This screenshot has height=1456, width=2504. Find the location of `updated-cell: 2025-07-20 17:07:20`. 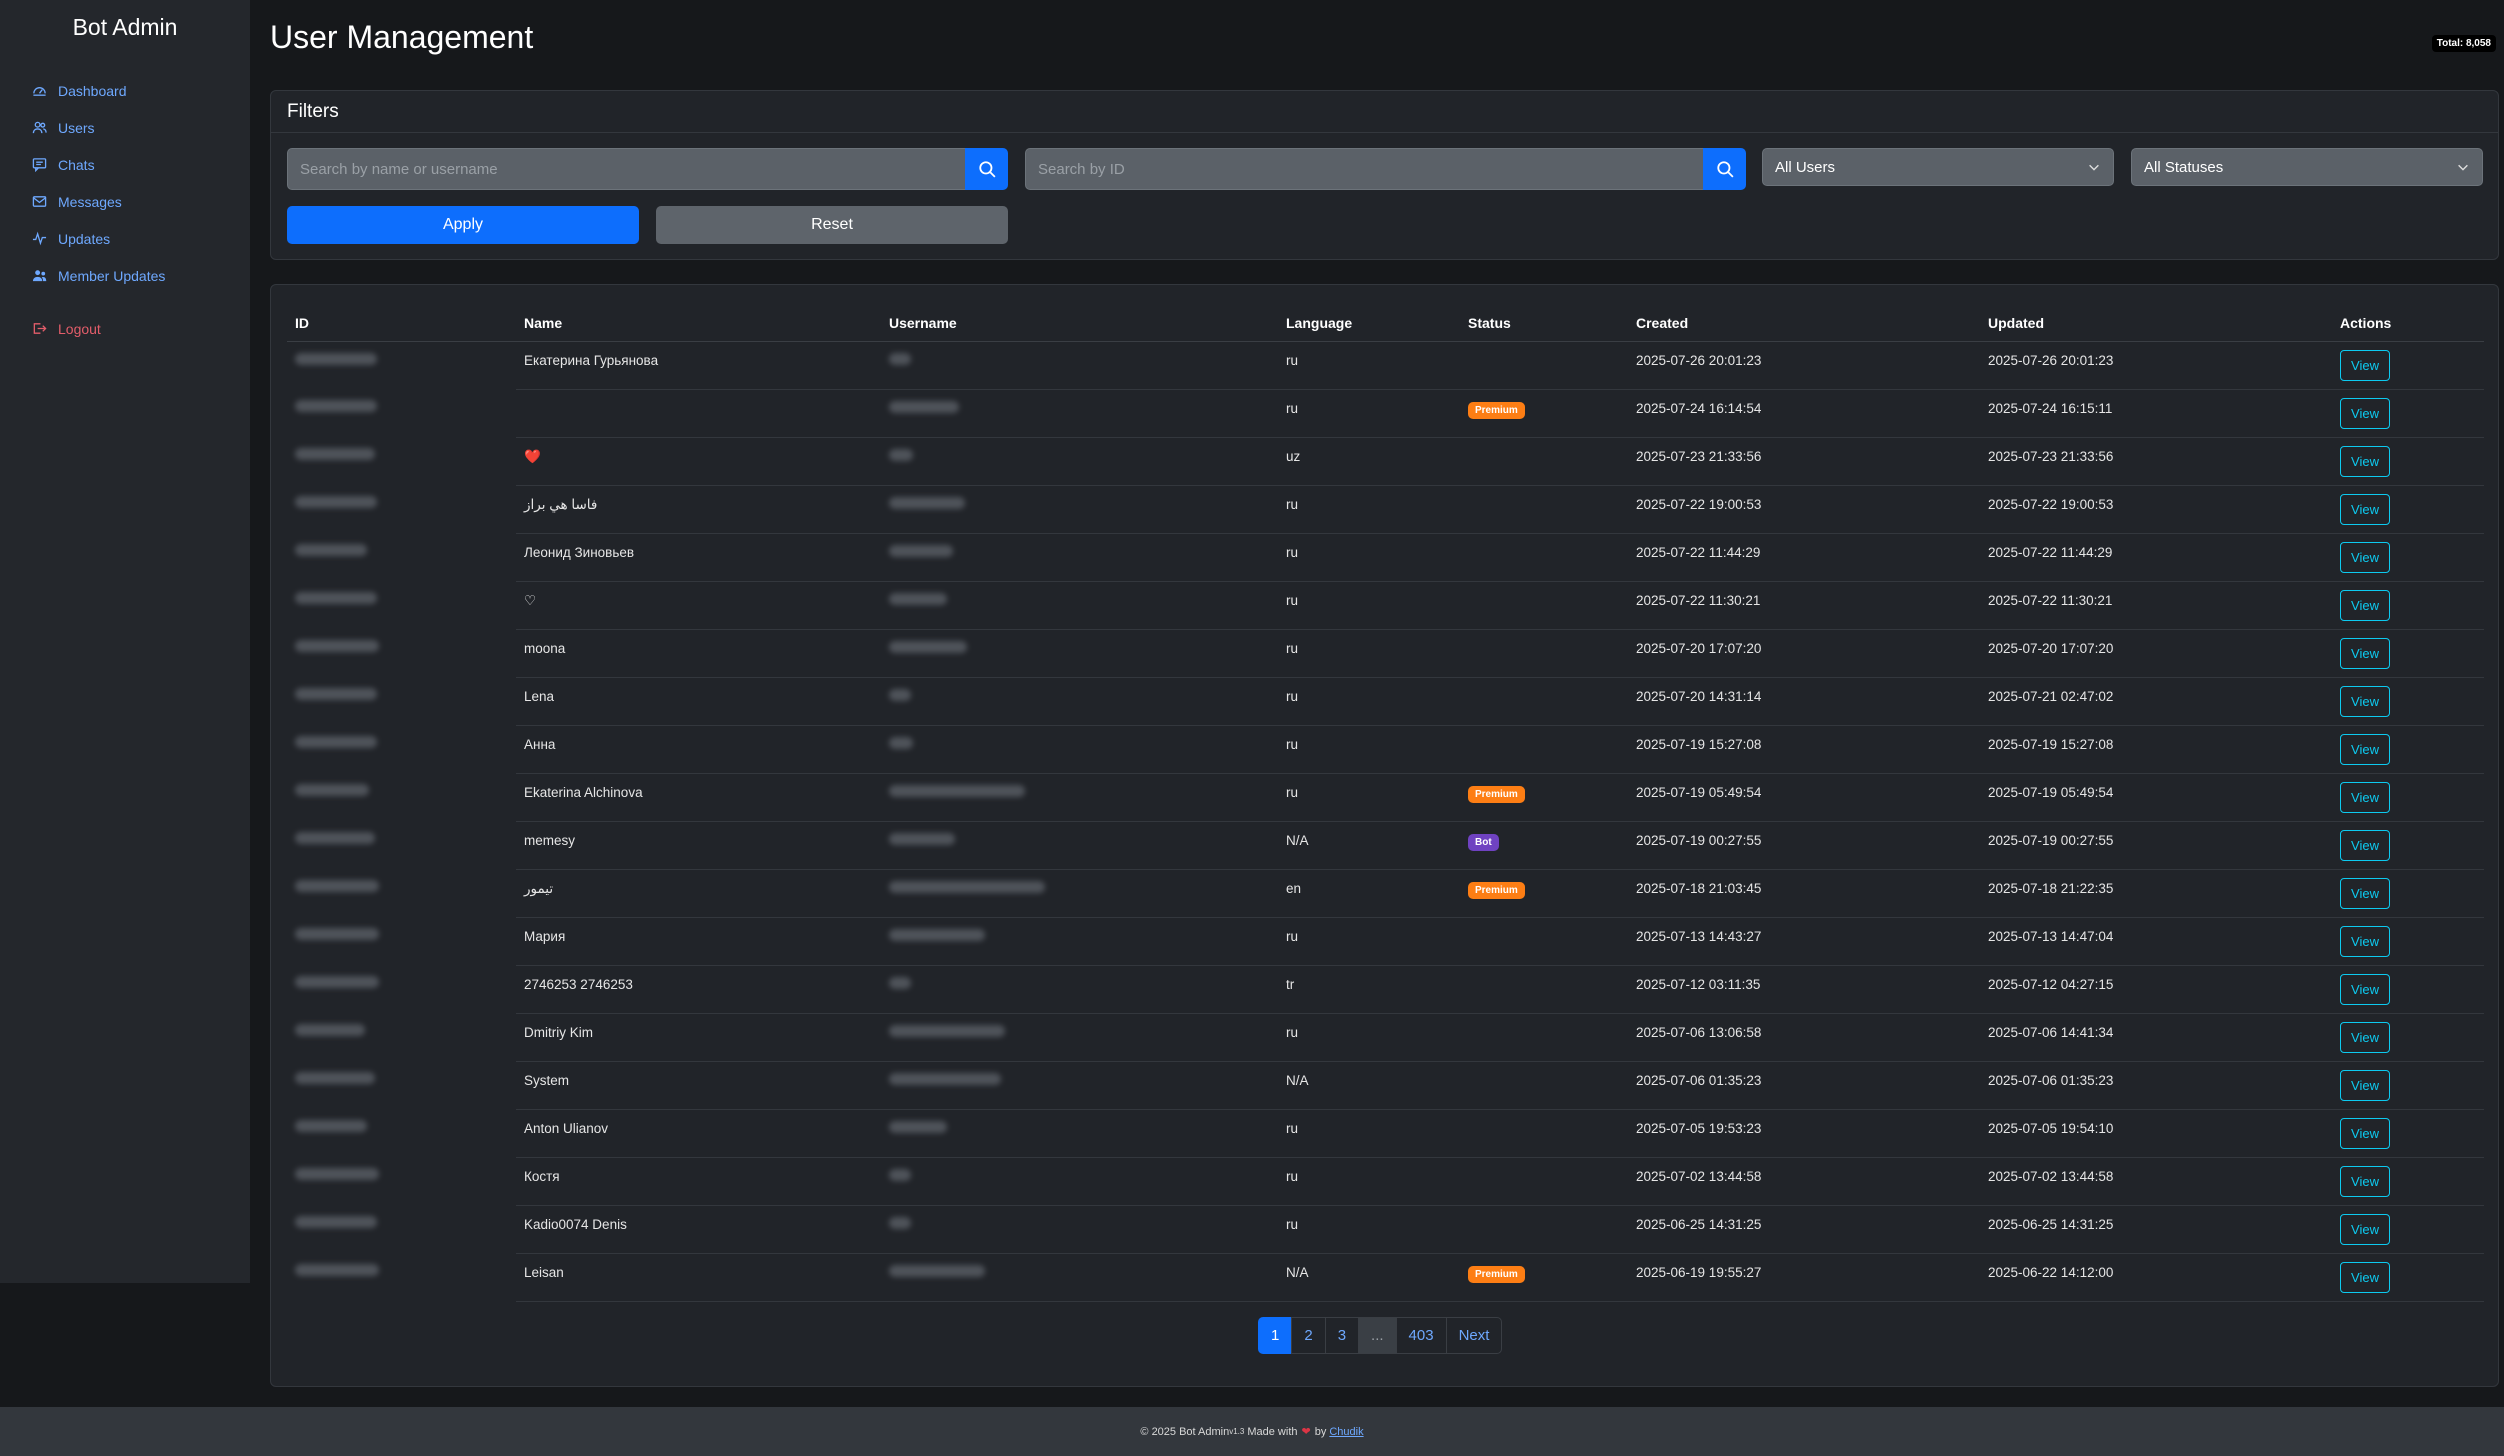

updated-cell: 2025-07-20 17:07:20 is located at coordinates (2156, 653).